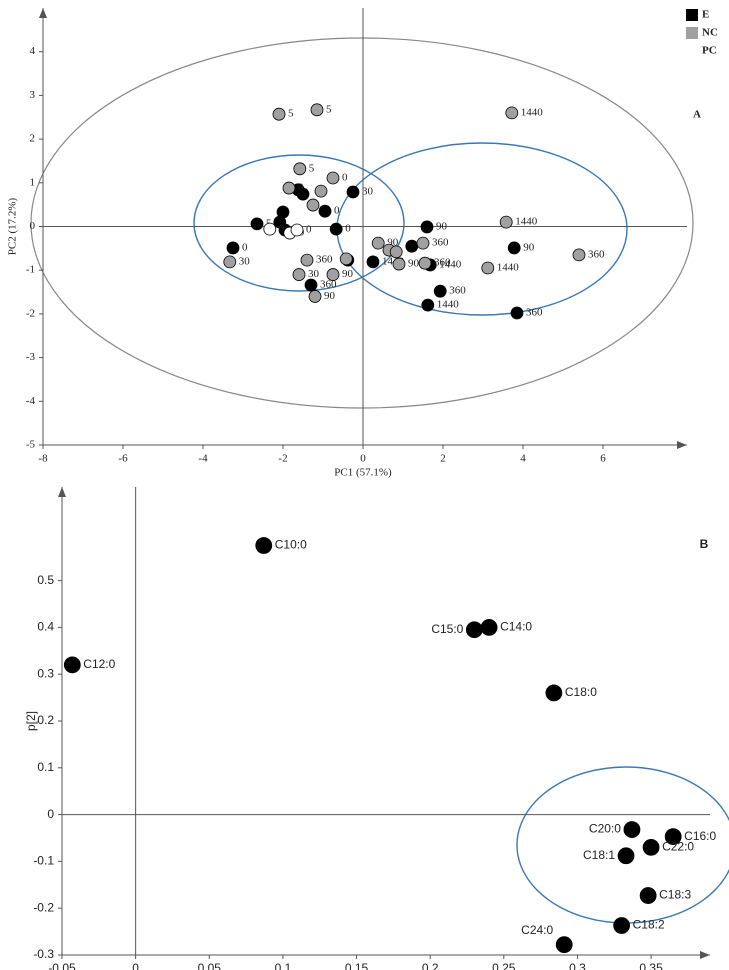  What do you see at coordinates (605, 829) in the screenshot?
I see `point-label: C20:0` at bounding box center [605, 829].